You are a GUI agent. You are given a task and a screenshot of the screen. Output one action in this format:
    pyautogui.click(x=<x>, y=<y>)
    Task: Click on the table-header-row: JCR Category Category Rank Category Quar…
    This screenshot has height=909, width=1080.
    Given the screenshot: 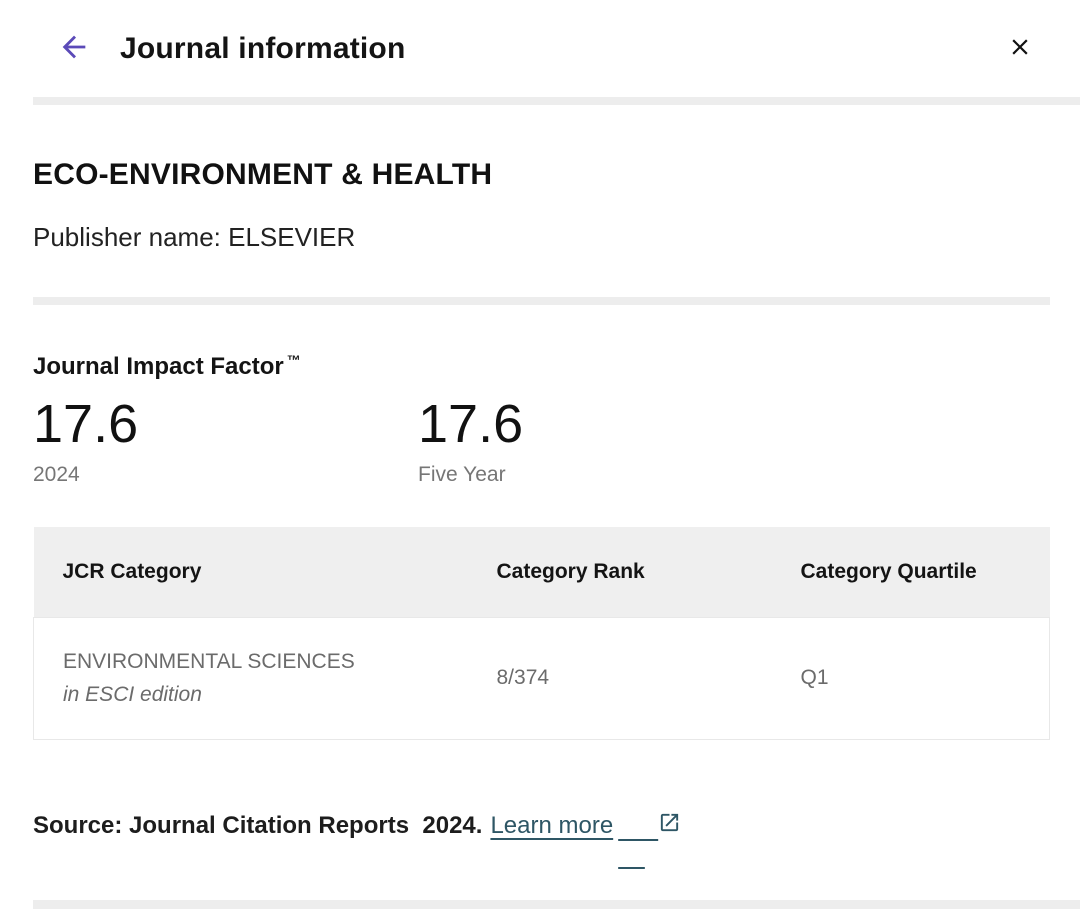 What is the action you would take?
    pyautogui.click(x=541, y=572)
    